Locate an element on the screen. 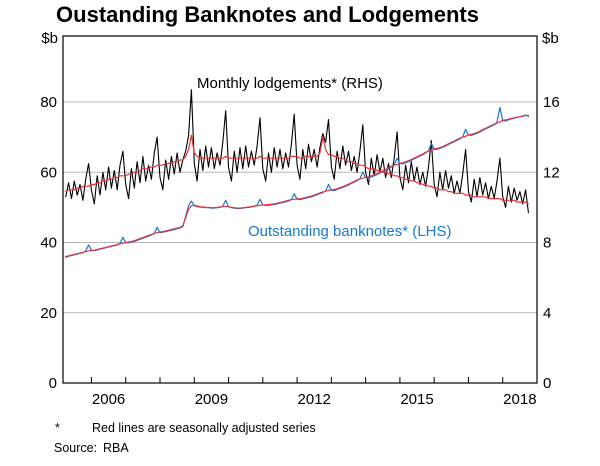 Image resolution: width=600 pixels, height=466 pixels. right-axis-unit-label: $b is located at coordinates (550, 38).